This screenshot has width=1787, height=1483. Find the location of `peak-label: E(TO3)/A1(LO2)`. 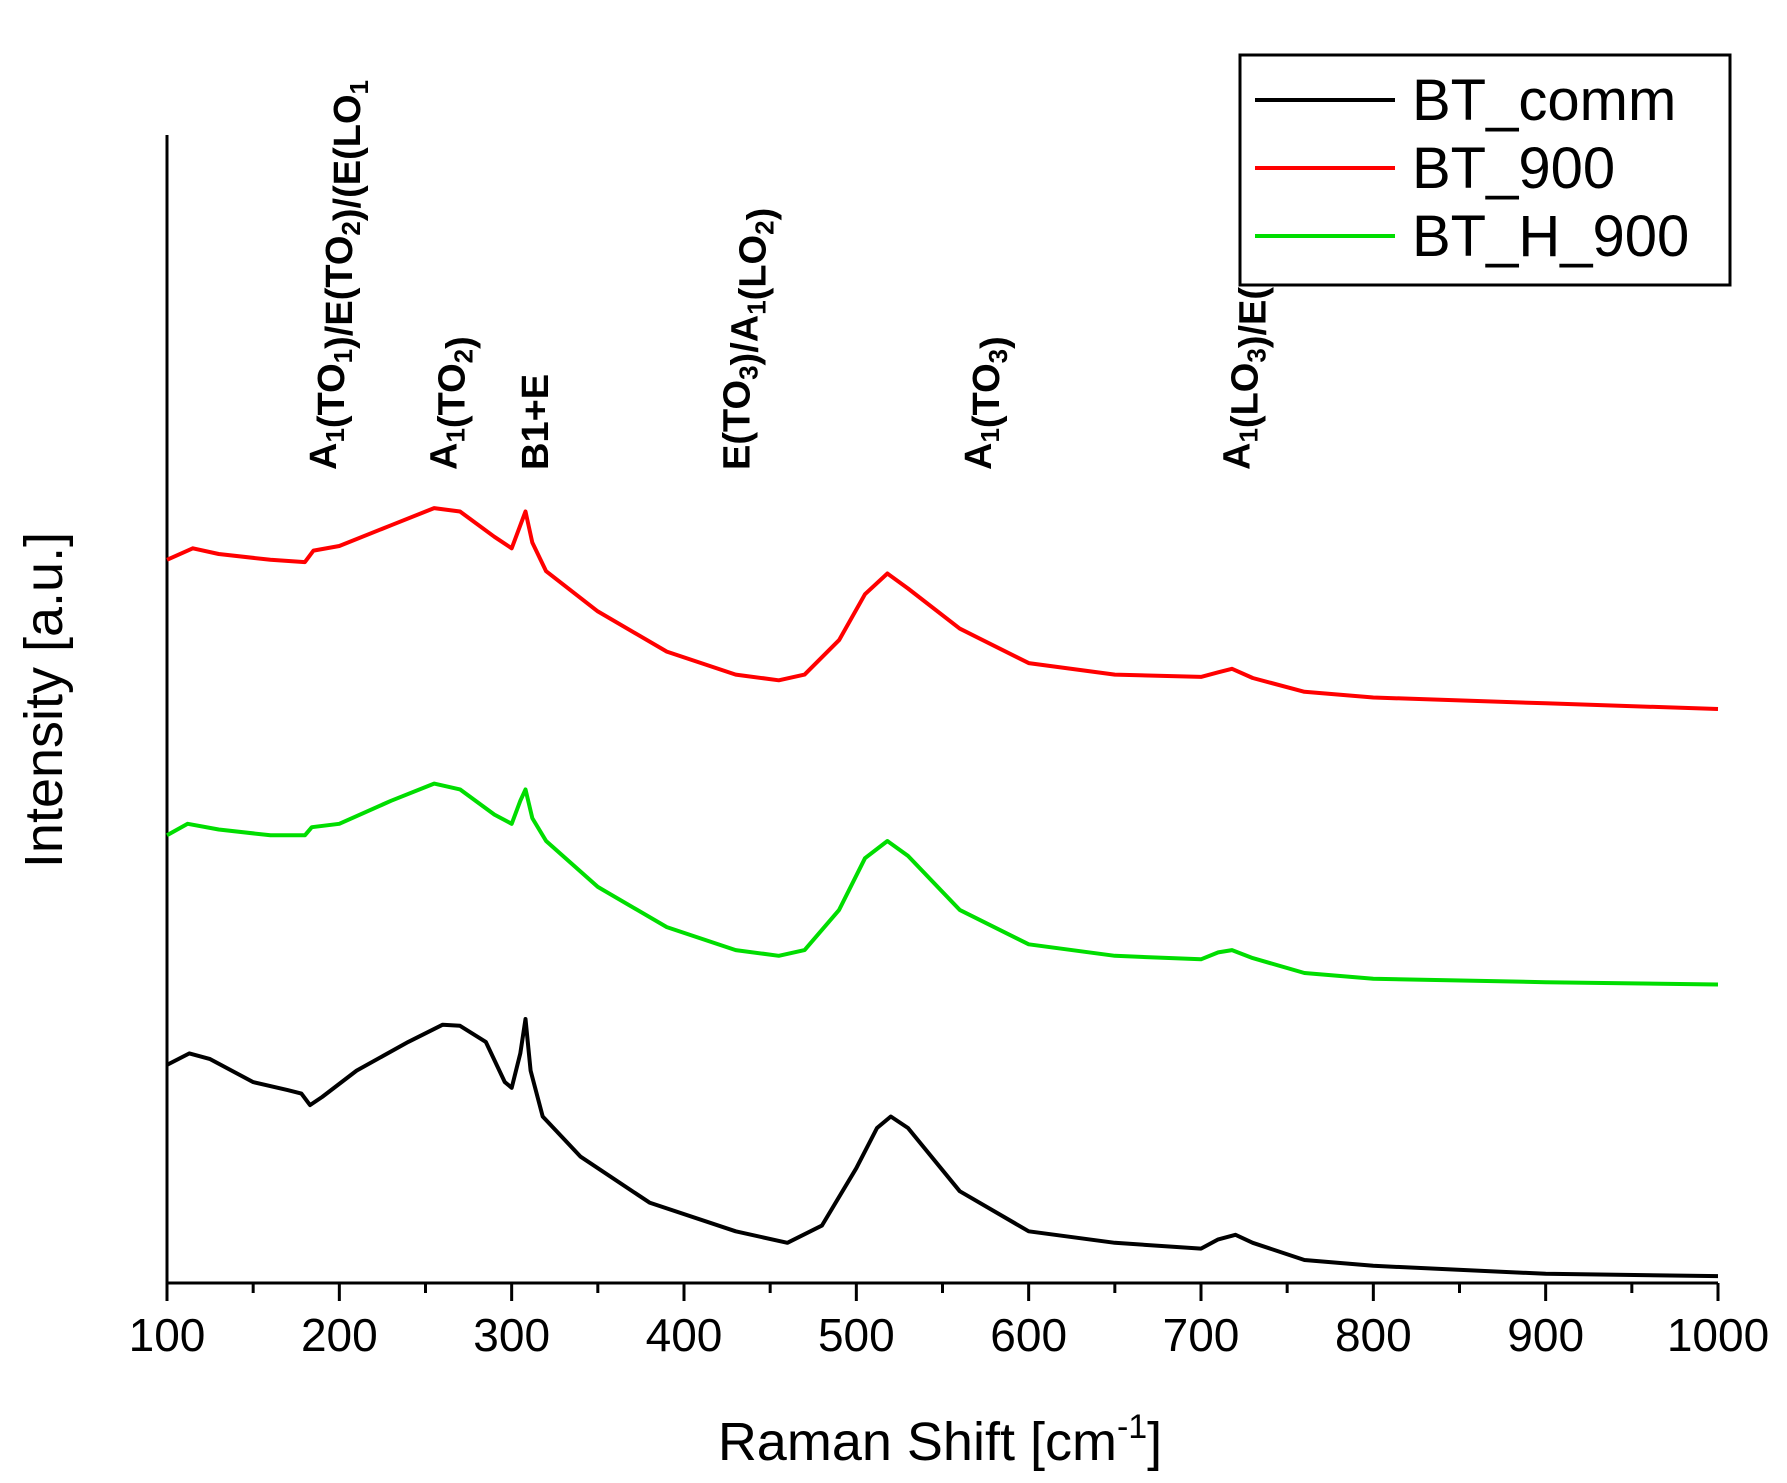

peak-label: E(TO3)/A1(LO2) is located at coordinates (750, 339).